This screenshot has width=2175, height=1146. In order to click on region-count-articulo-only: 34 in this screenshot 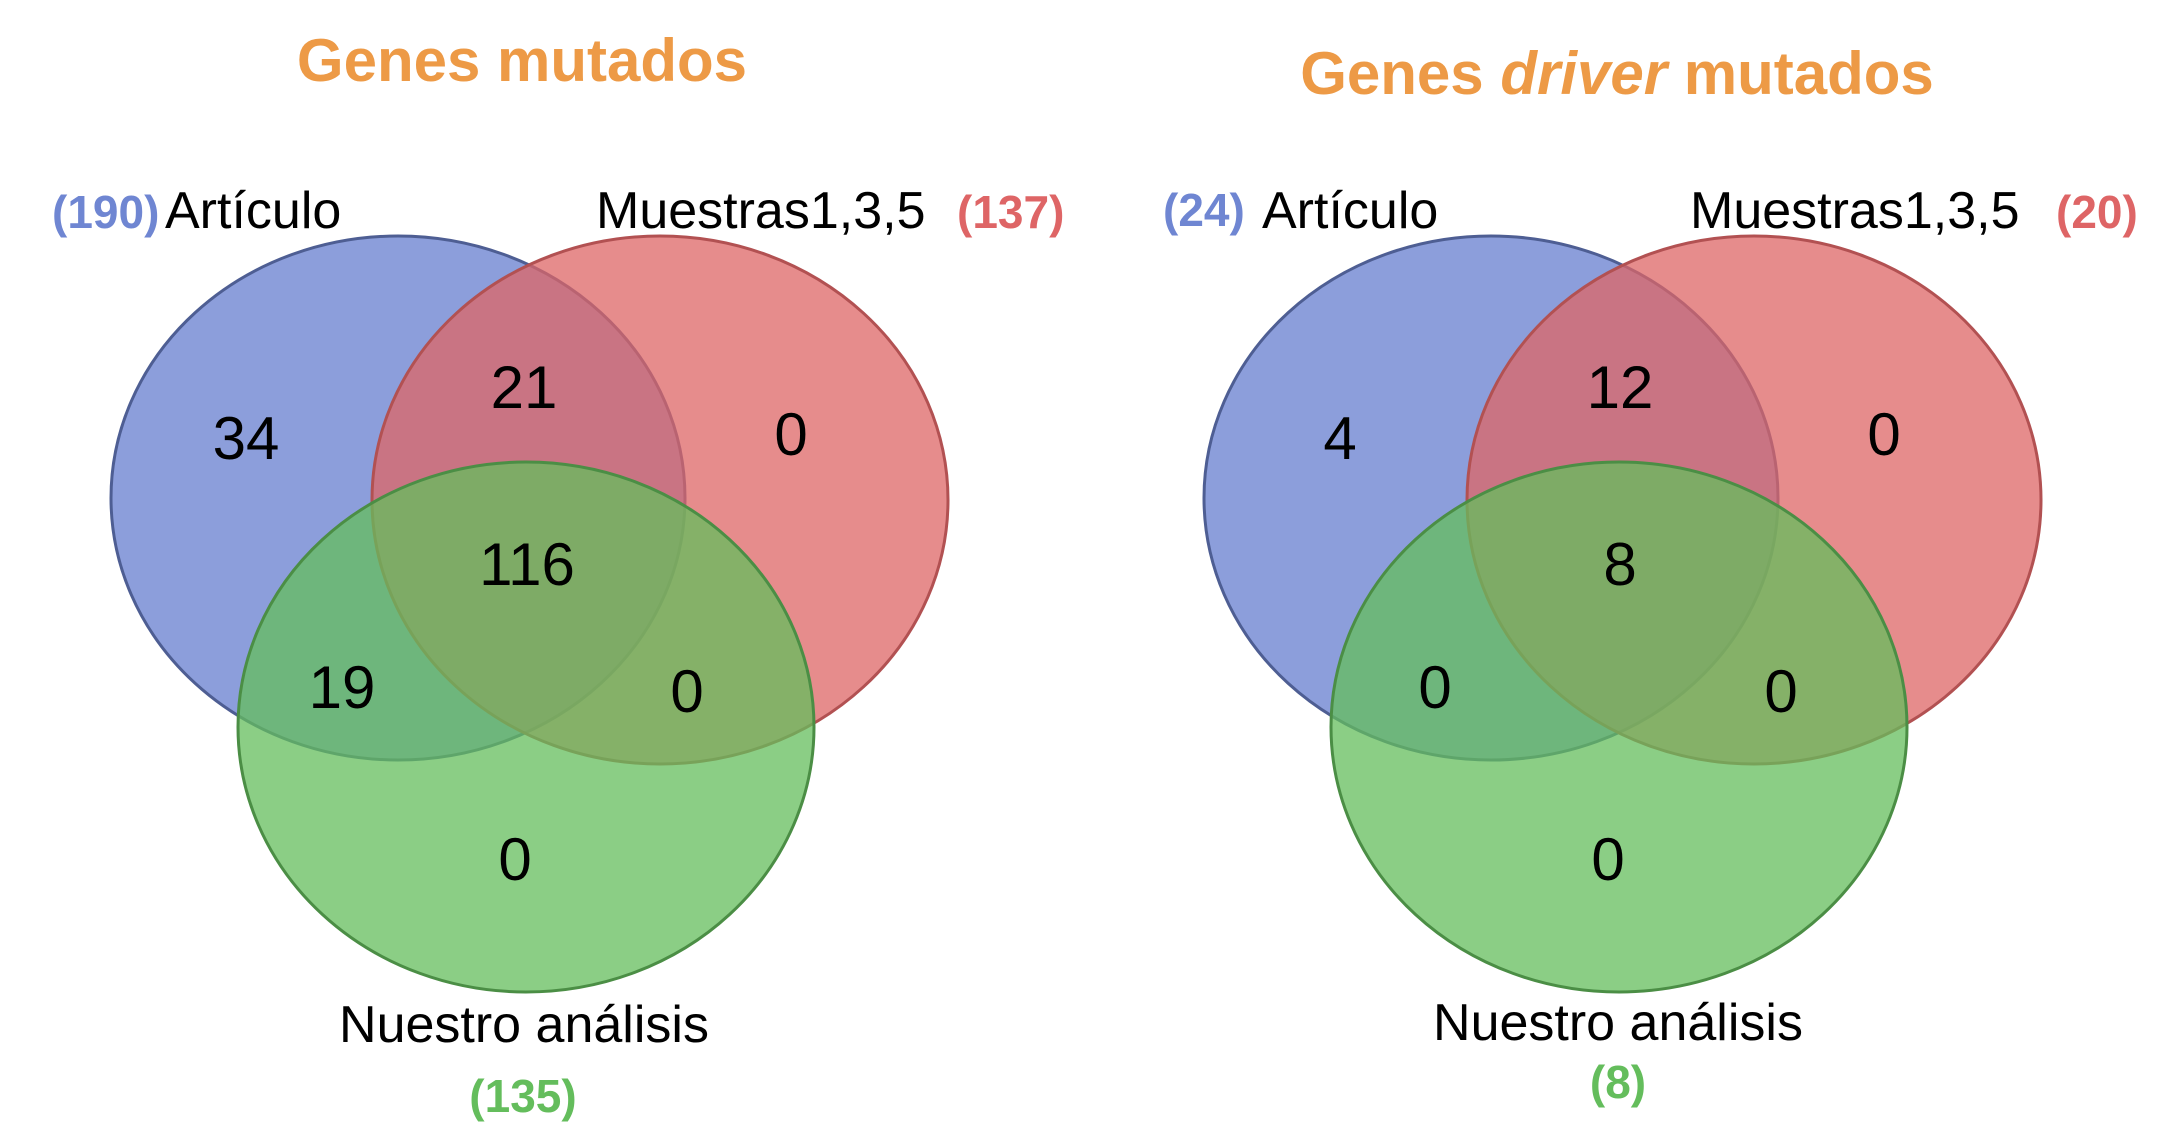, I will do `click(246, 438)`.